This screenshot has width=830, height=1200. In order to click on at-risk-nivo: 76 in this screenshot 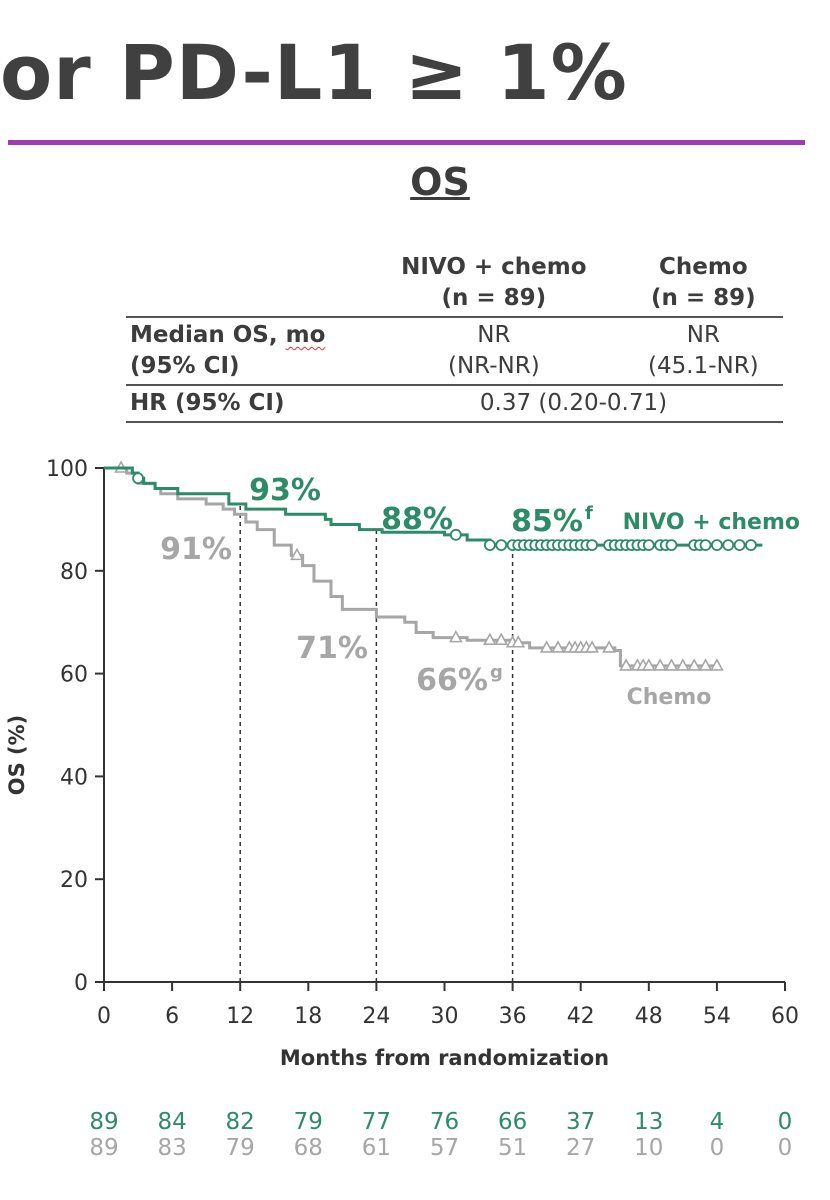, I will do `click(444, 1122)`.